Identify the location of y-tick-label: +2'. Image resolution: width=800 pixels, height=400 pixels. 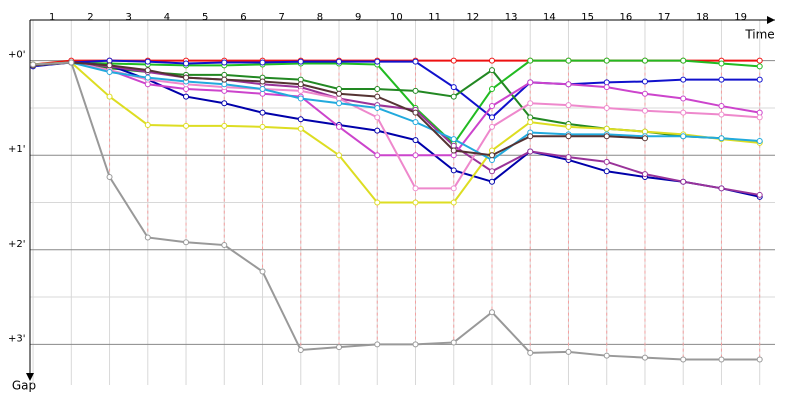
(17, 244).